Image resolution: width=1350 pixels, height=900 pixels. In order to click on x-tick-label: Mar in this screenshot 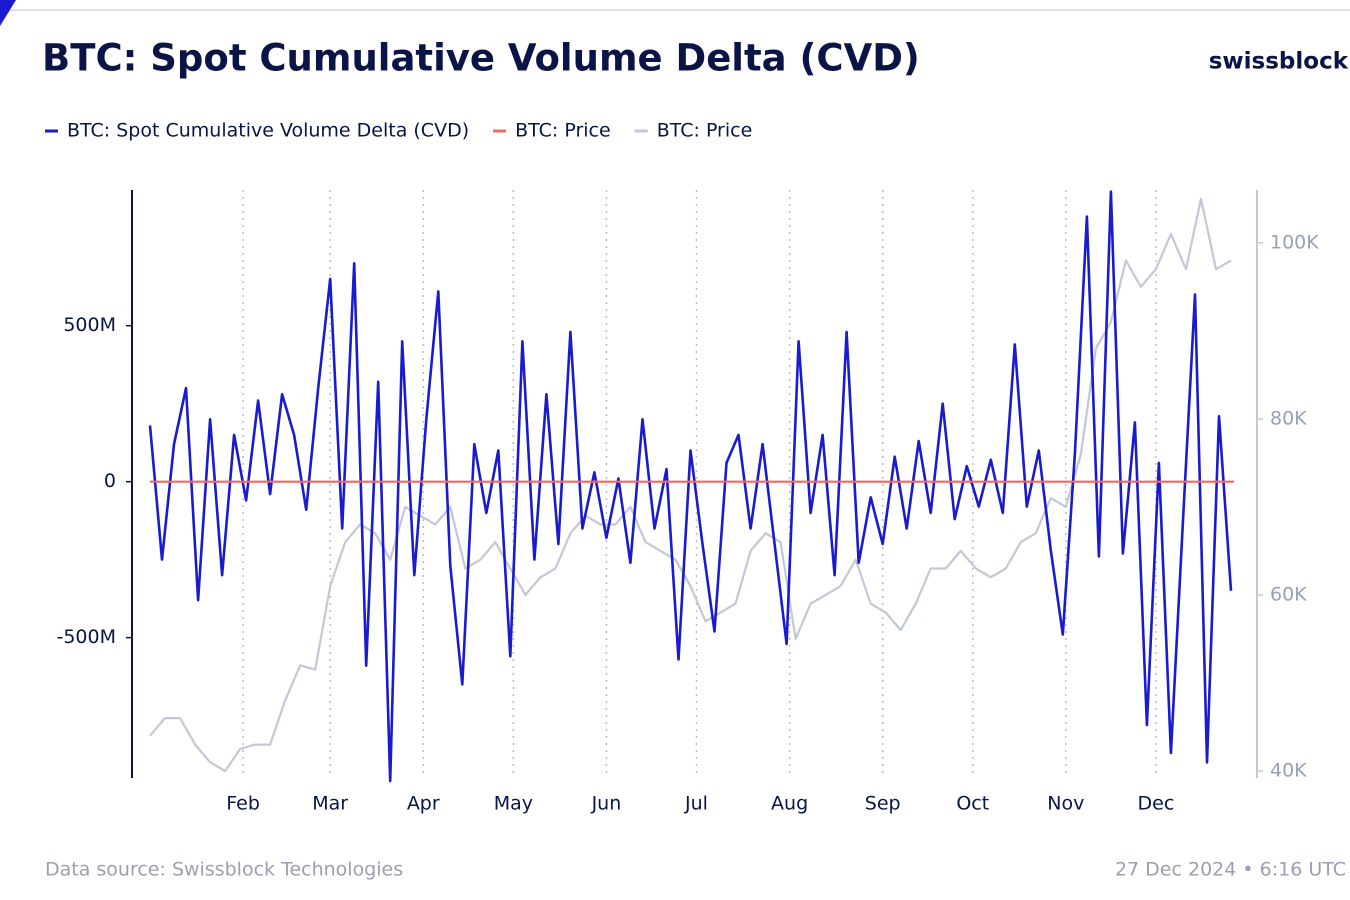, I will do `click(330, 804)`.